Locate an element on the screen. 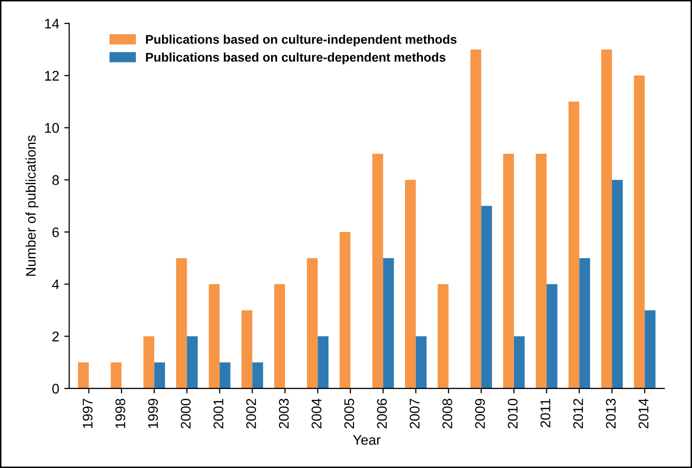 This screenshot has height=468, width=692. x-tick-label: 2012 is located at coordinates (578, 413).